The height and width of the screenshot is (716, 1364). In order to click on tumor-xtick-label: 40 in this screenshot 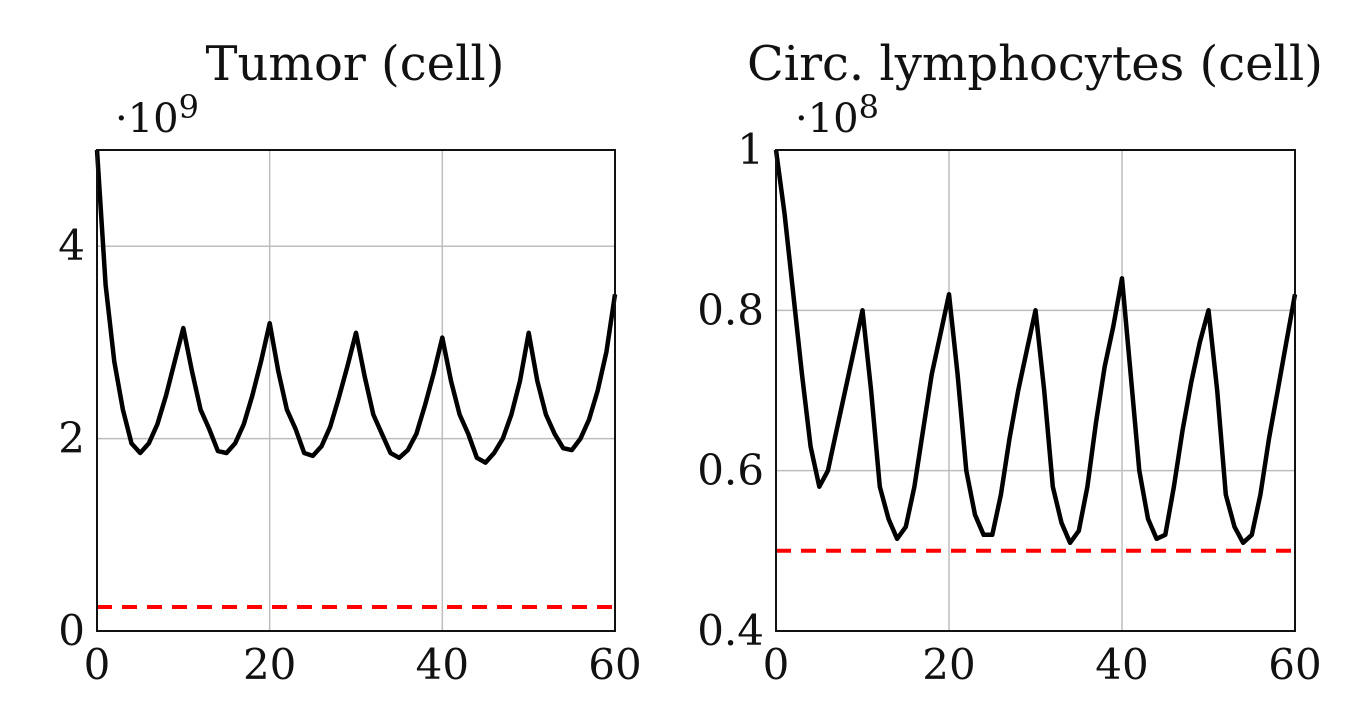, I will do `click(442, 664)`.